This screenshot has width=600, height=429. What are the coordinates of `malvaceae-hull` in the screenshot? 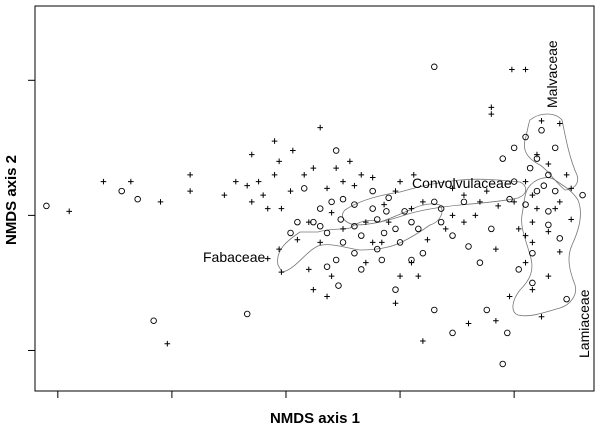 It's located at (551, 152).